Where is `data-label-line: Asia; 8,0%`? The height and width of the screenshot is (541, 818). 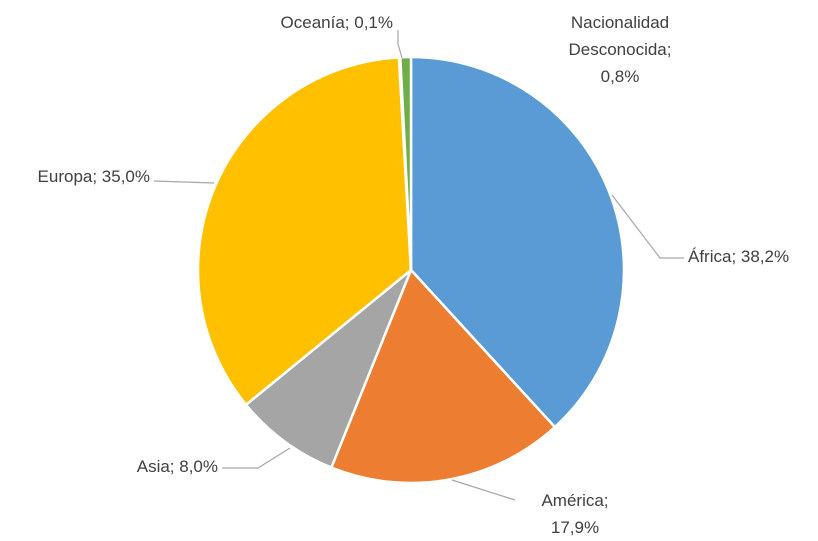 data-label-line: Asia; 8,0% is located at coordinates (177, 466).